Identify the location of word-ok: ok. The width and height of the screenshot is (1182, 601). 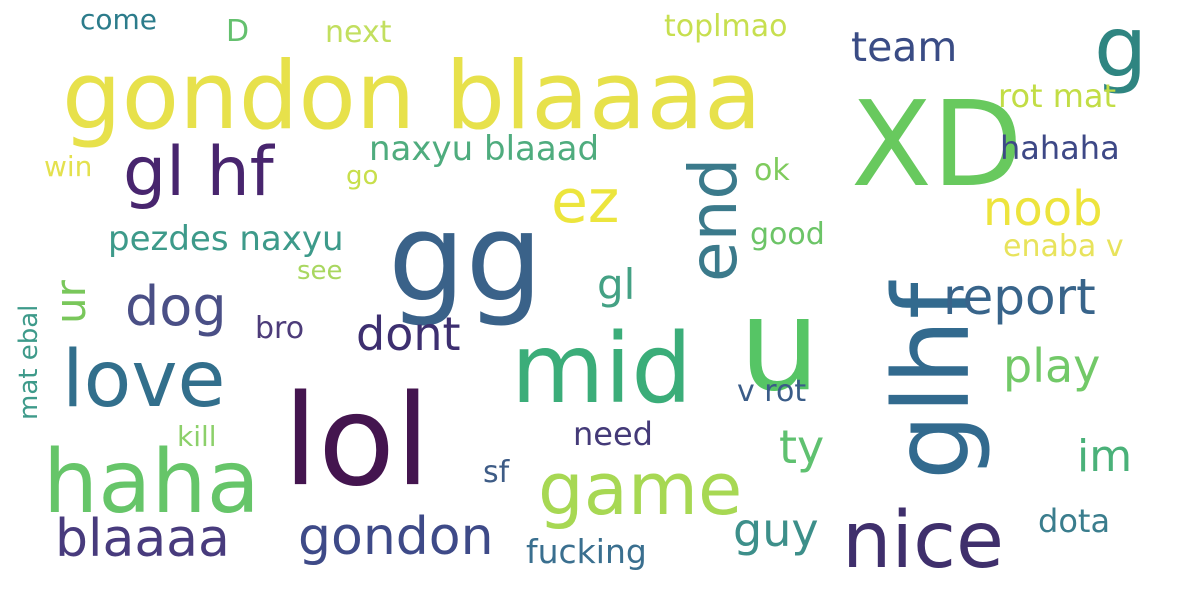
(772, 170).